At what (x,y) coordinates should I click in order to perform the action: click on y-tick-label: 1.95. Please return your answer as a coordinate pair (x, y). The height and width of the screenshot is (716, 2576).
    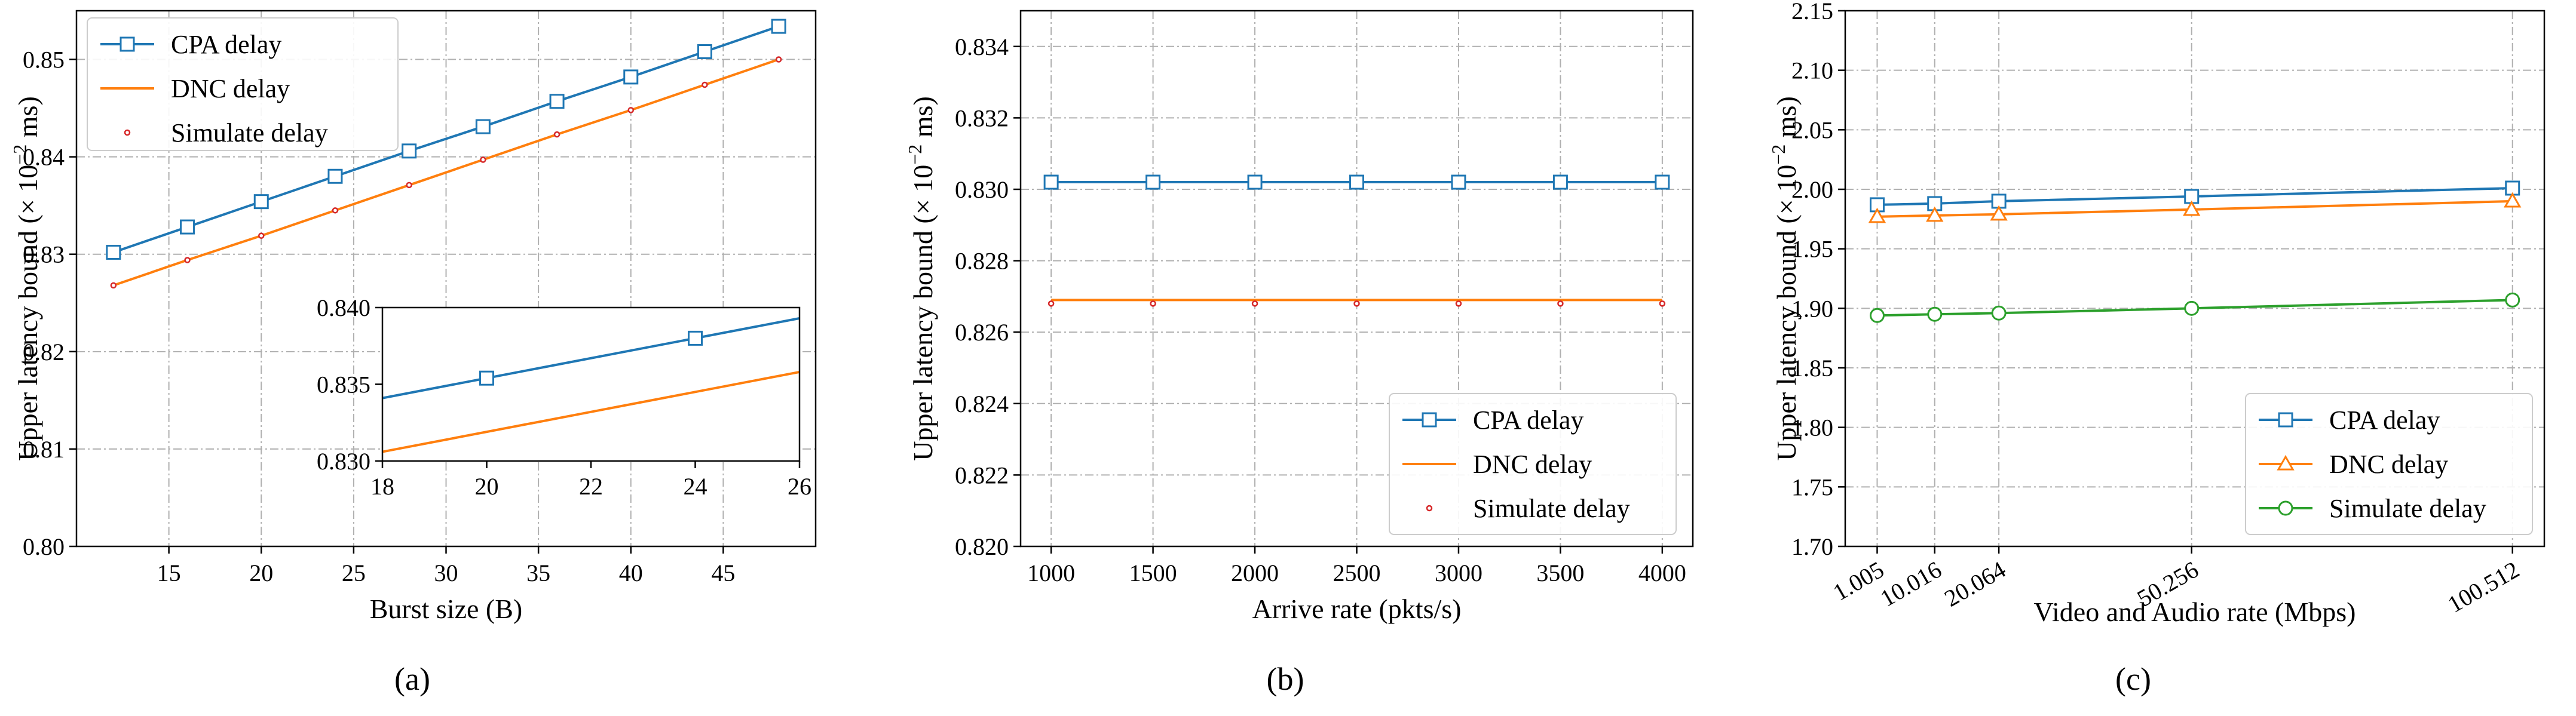
    Looking at the image, I should click on (1812, 249).